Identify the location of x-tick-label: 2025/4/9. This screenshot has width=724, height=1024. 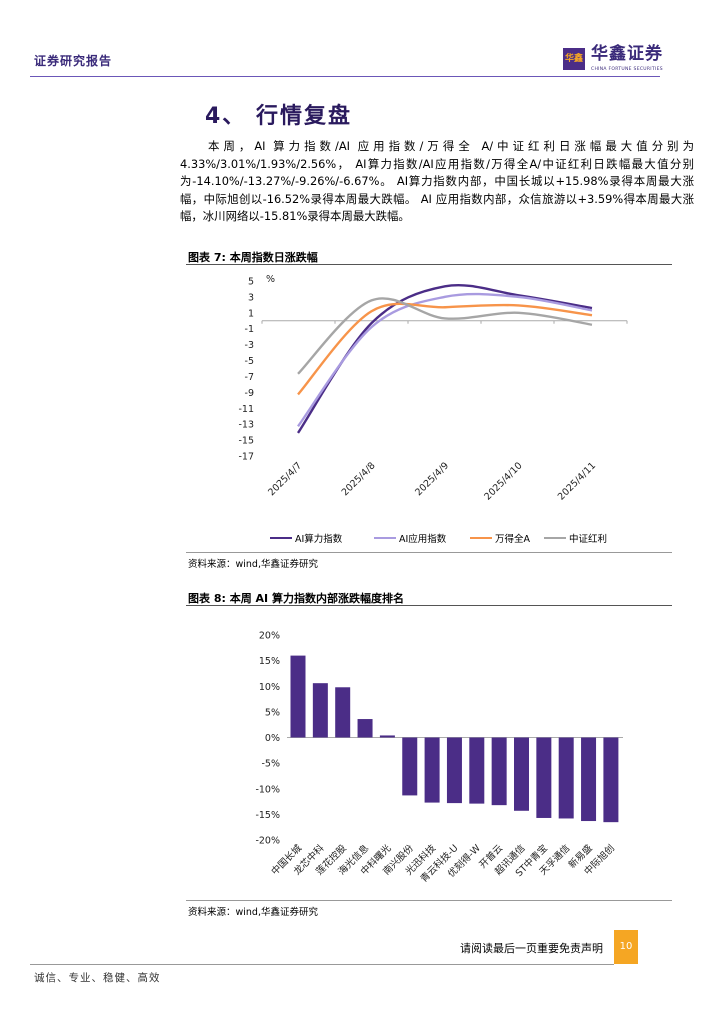
(432, 479).